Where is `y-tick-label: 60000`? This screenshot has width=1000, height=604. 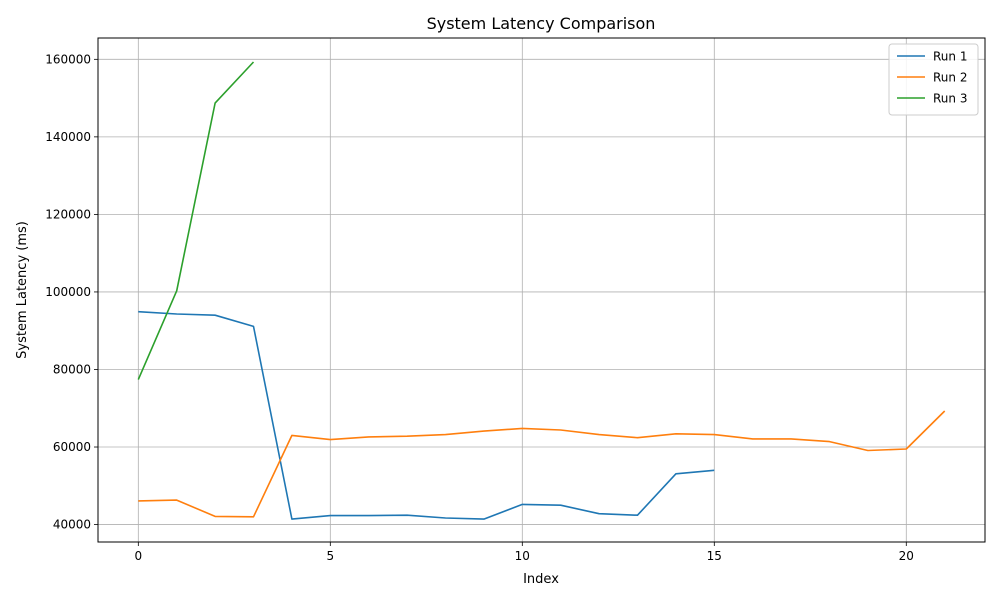 y-tick-label: 60000 is located at coordinates (72, 447).